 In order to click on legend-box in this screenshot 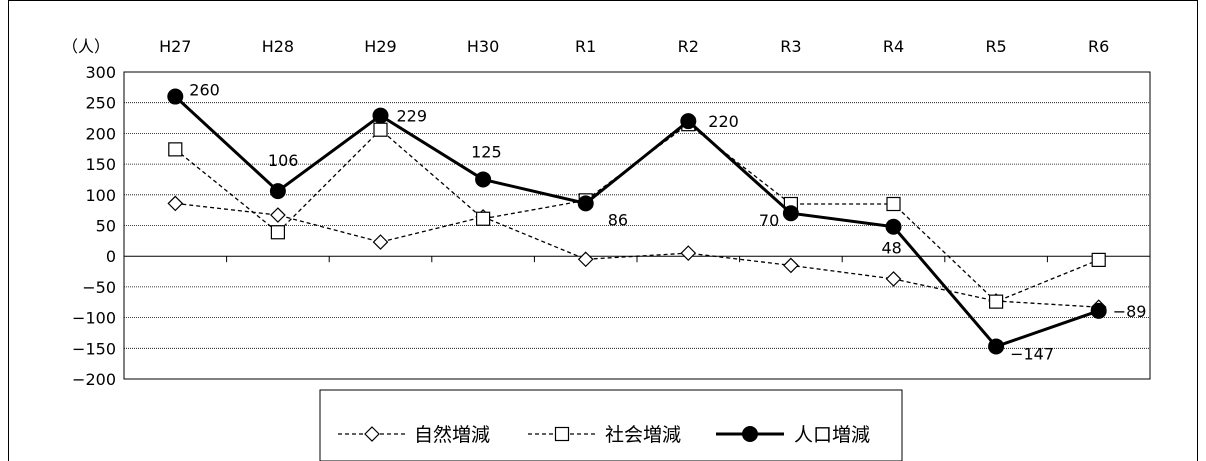, I will do `click(611, 425)`.